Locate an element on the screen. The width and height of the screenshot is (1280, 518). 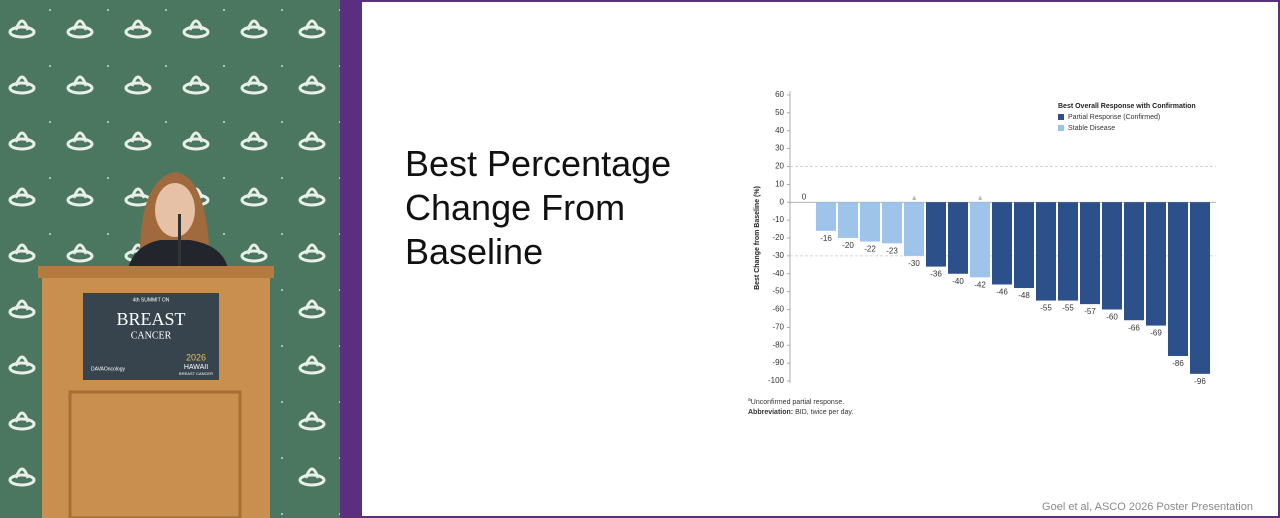
y-tick-label: 10 is located at coordinates (779, 183).